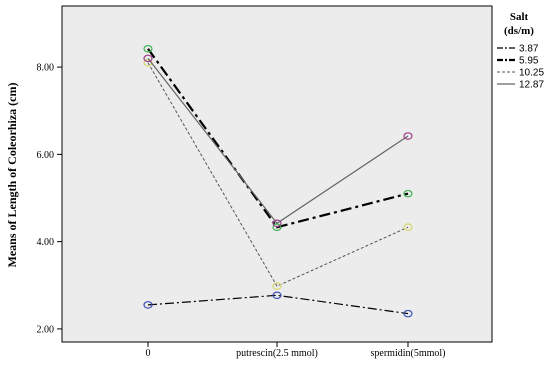  Describe the element at coordinates (531, 85) in the screenshot. I see `legend-label: 12.87` at that location.